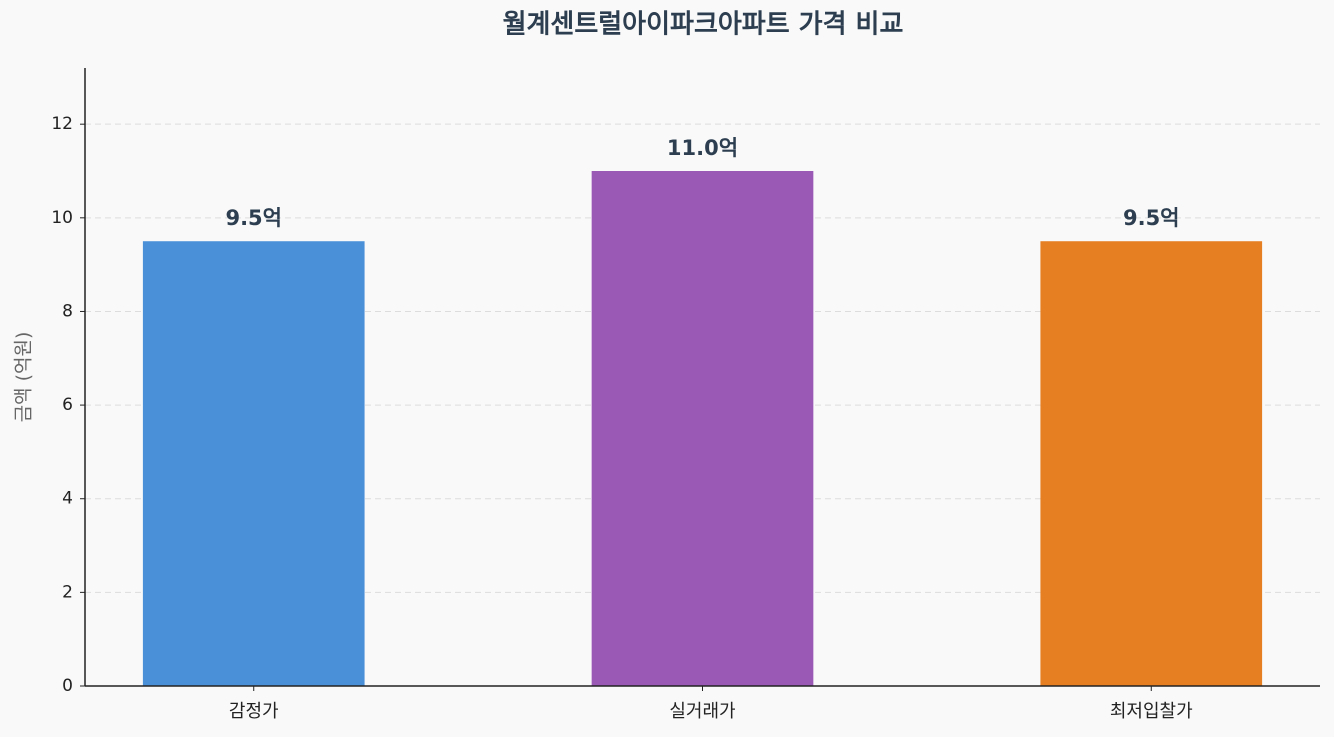 This screenshot has height=737, width=1334. What do you see at coordinates (67, 592) in the screenshot?
I see `y-tick-label: 2` at bounding box center [67, 592].